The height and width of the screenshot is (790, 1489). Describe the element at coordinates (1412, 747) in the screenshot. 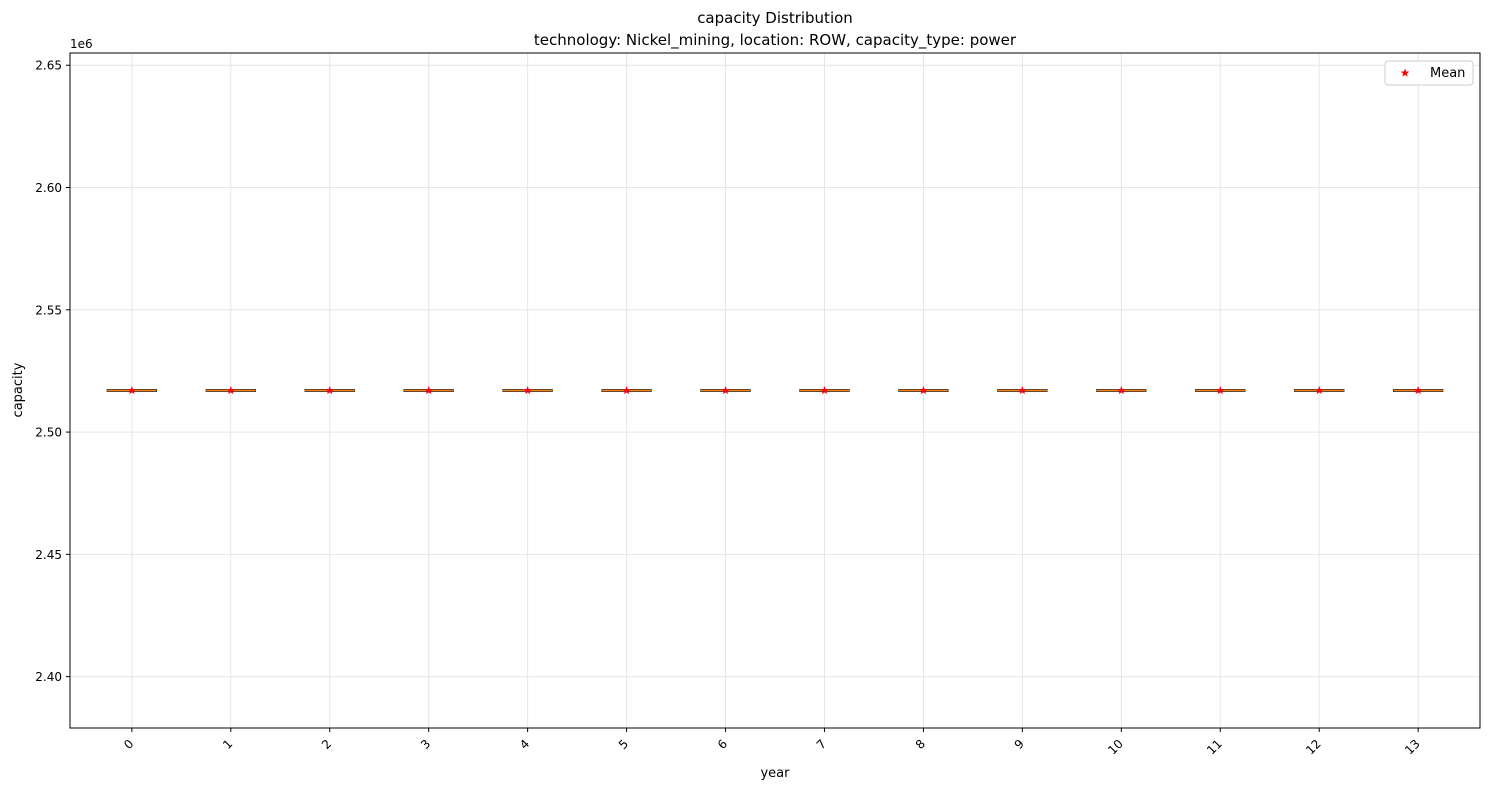

I see `x-tick-label: 13` at that location.